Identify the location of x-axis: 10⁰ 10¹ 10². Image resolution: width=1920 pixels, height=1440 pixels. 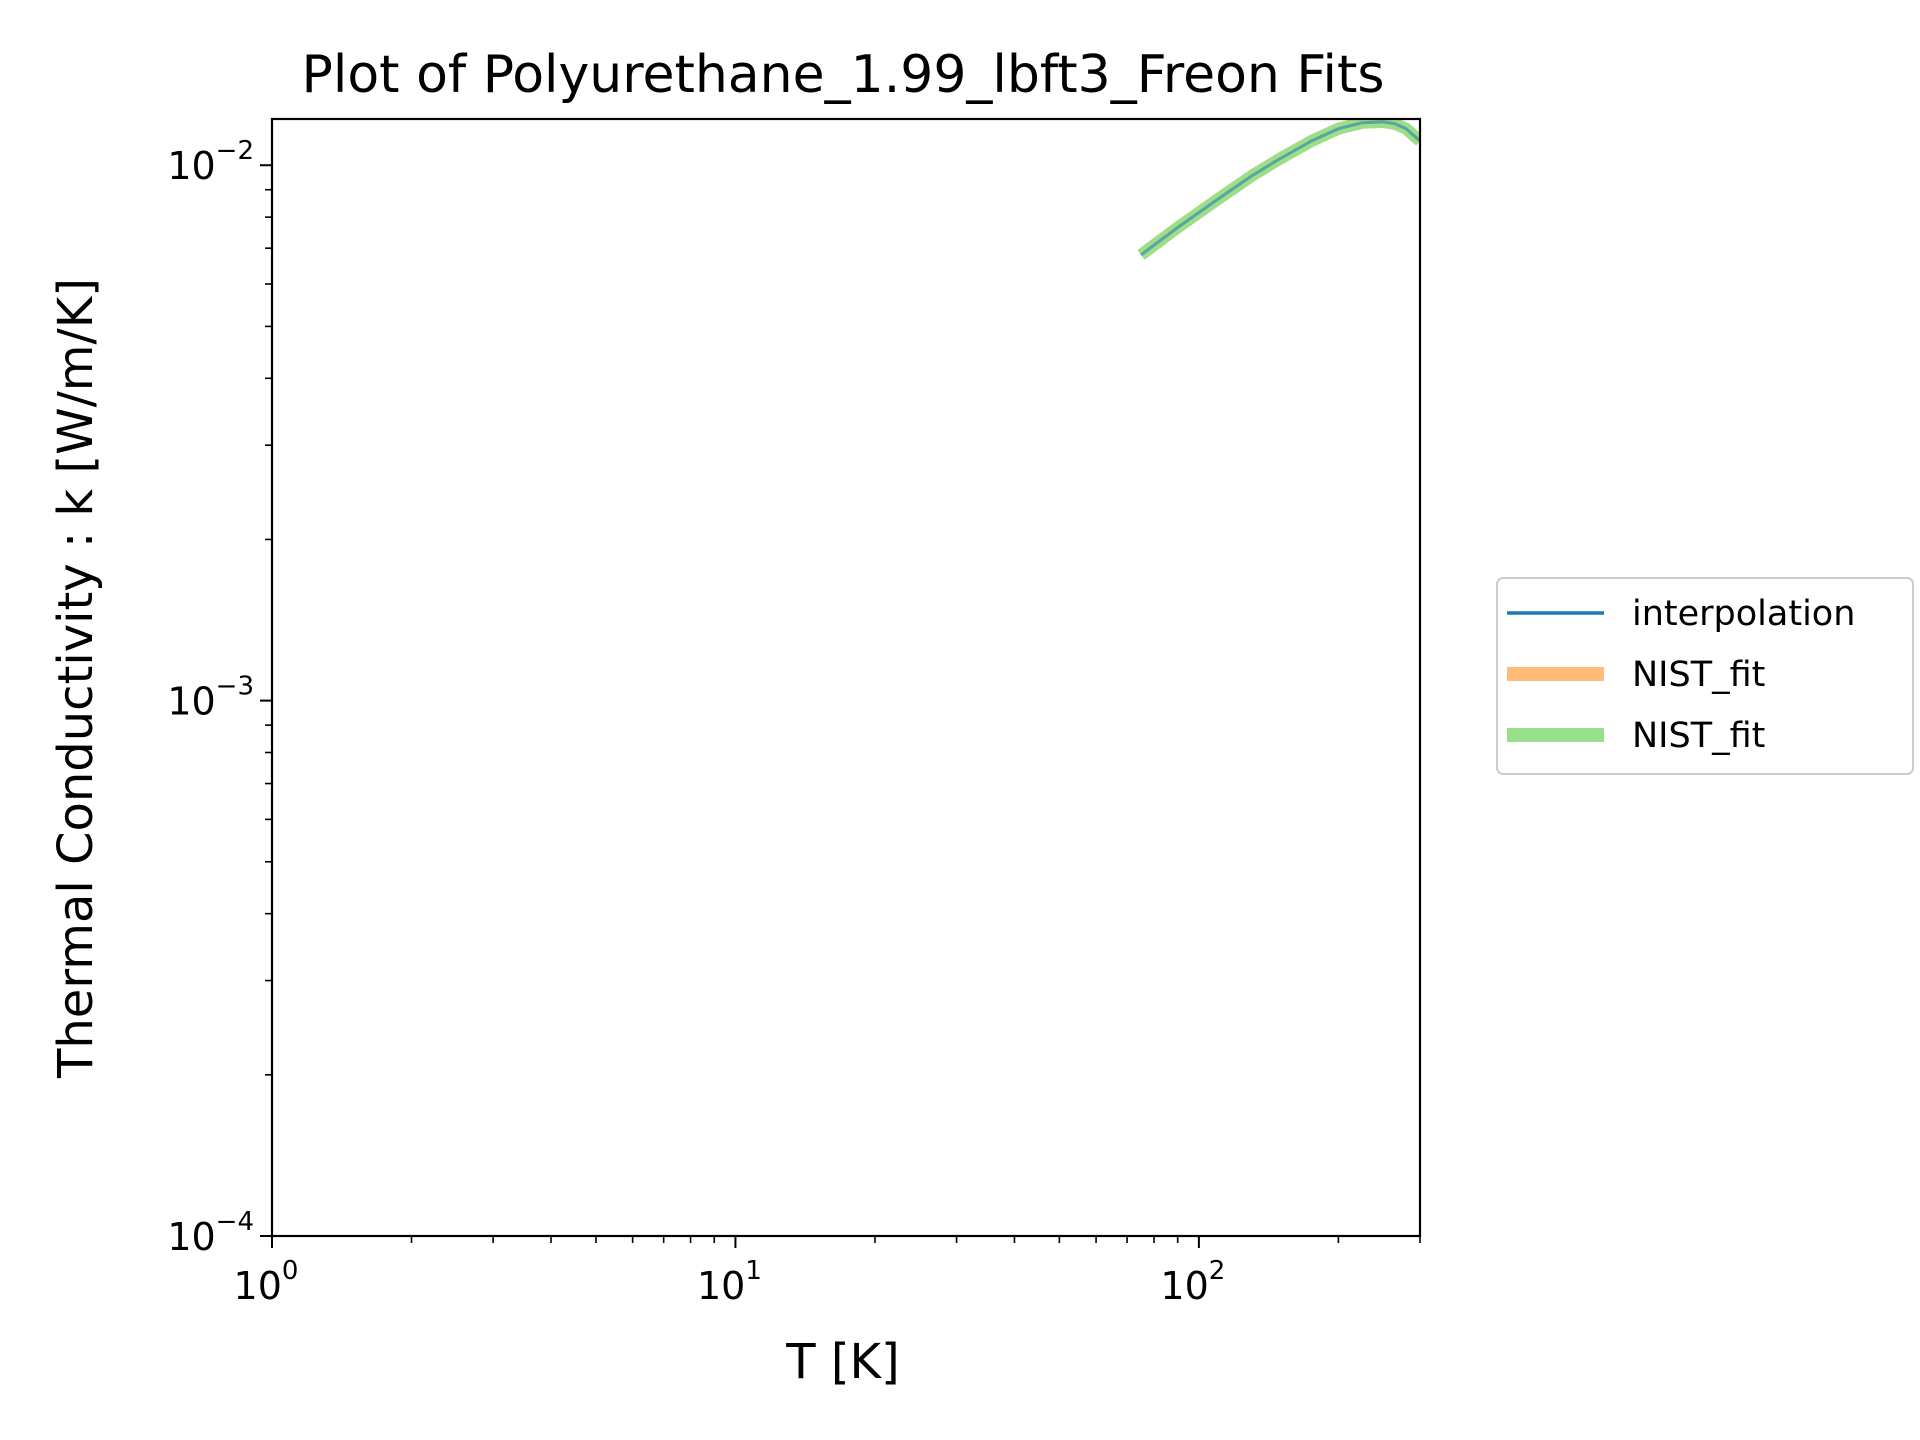
(827, 1272).